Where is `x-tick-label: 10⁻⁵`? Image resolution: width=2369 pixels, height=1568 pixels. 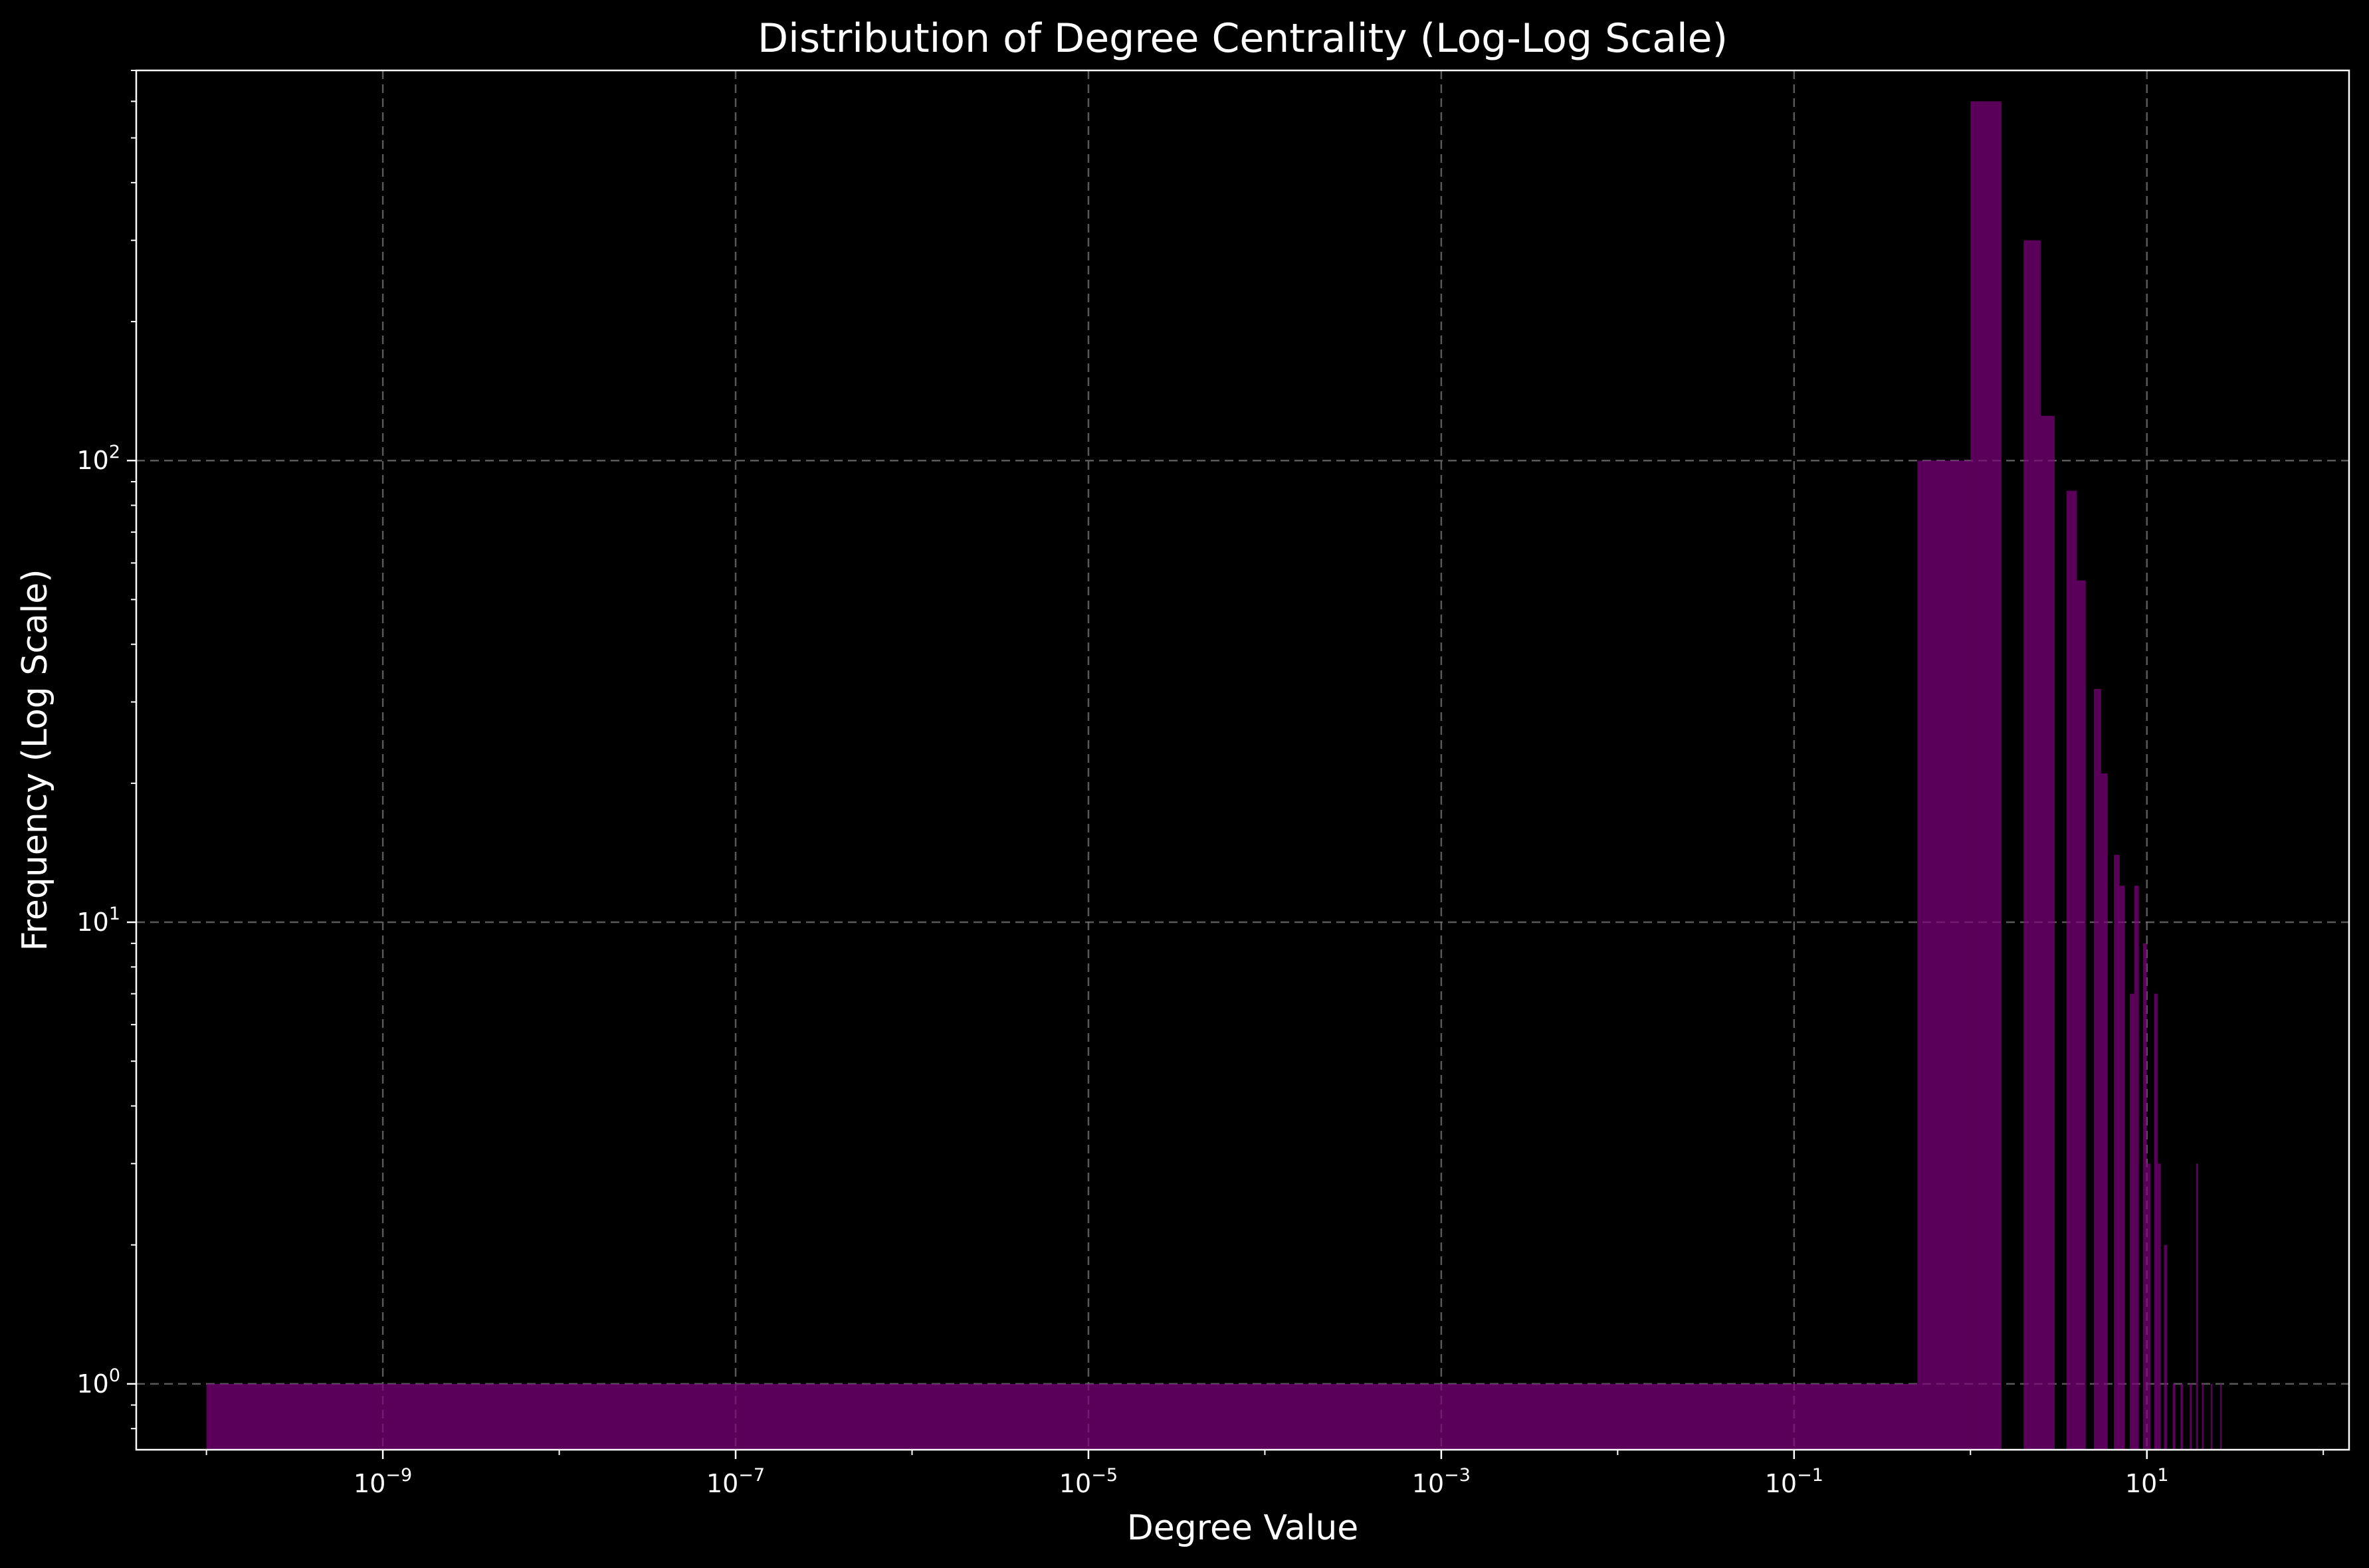
x-tick-label: 10⁻⁵ is located at coordinates (1088, 1481).